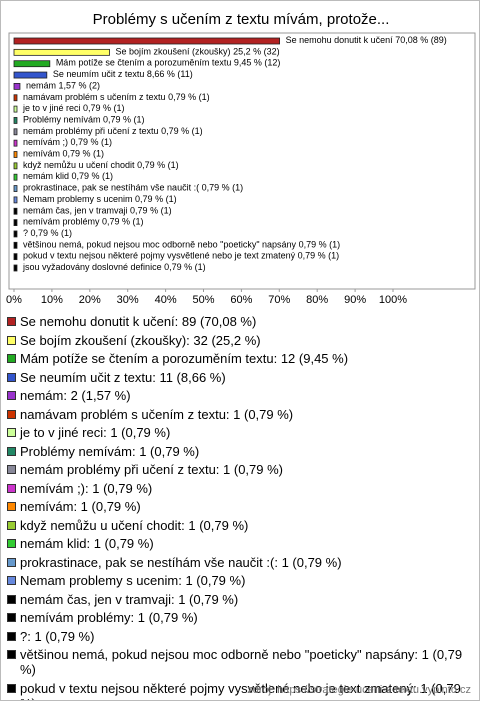  I want to click on legend-item: Se bojím zkoušení (zkoušky): 32 (25,2 %), so click(238, 340).